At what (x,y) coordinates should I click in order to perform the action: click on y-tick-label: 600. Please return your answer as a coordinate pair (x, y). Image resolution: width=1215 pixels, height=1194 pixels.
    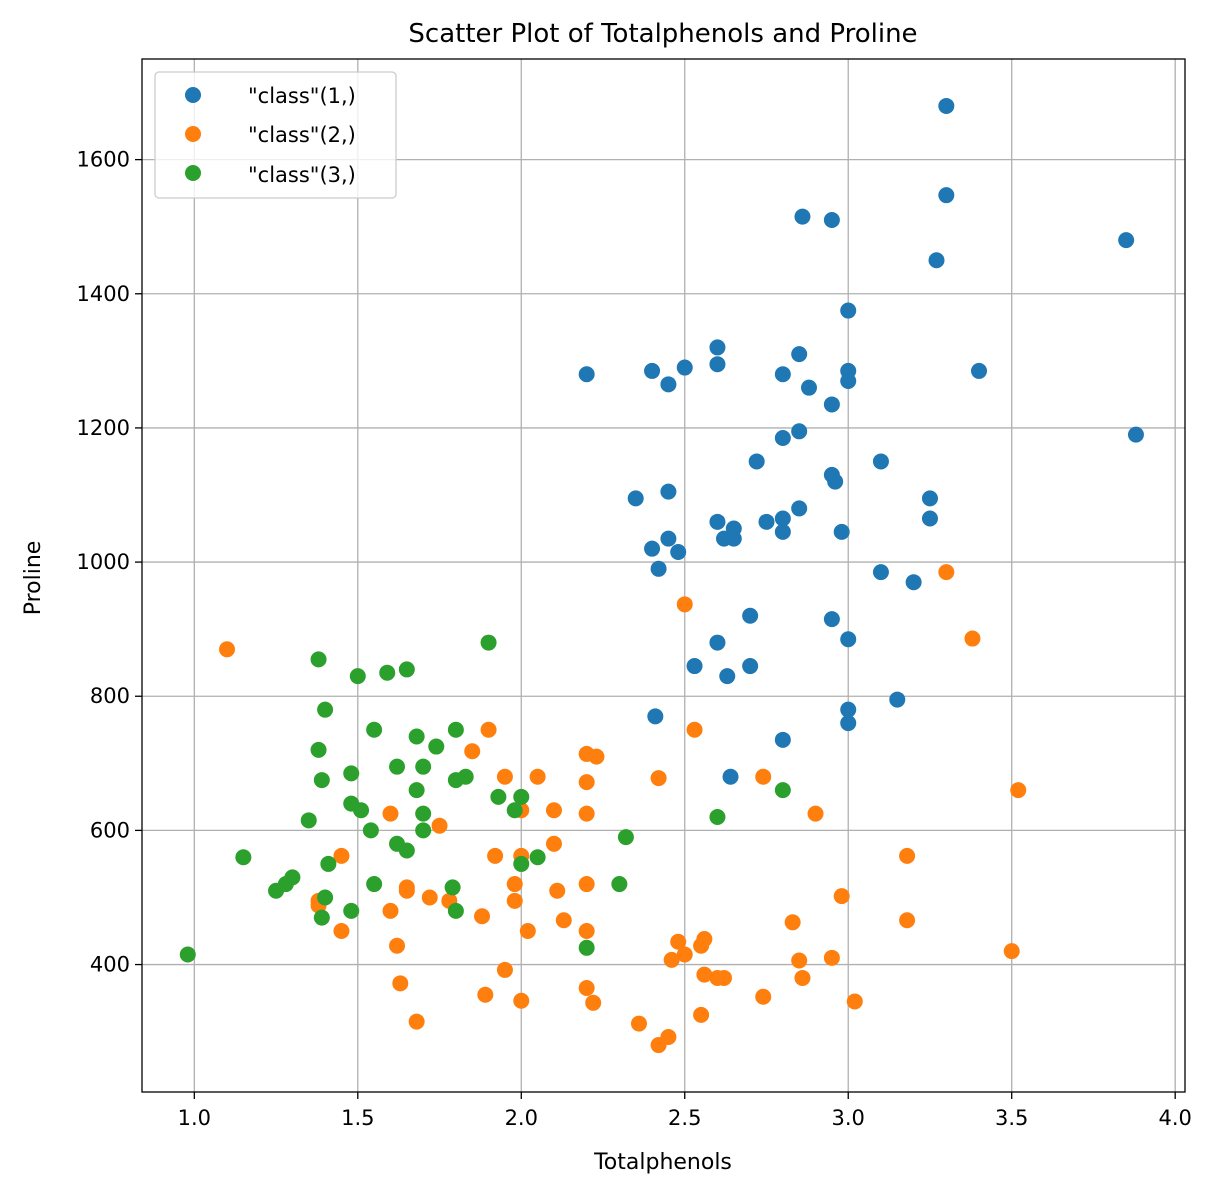
    Looking at the image, I should click on (110, 830).